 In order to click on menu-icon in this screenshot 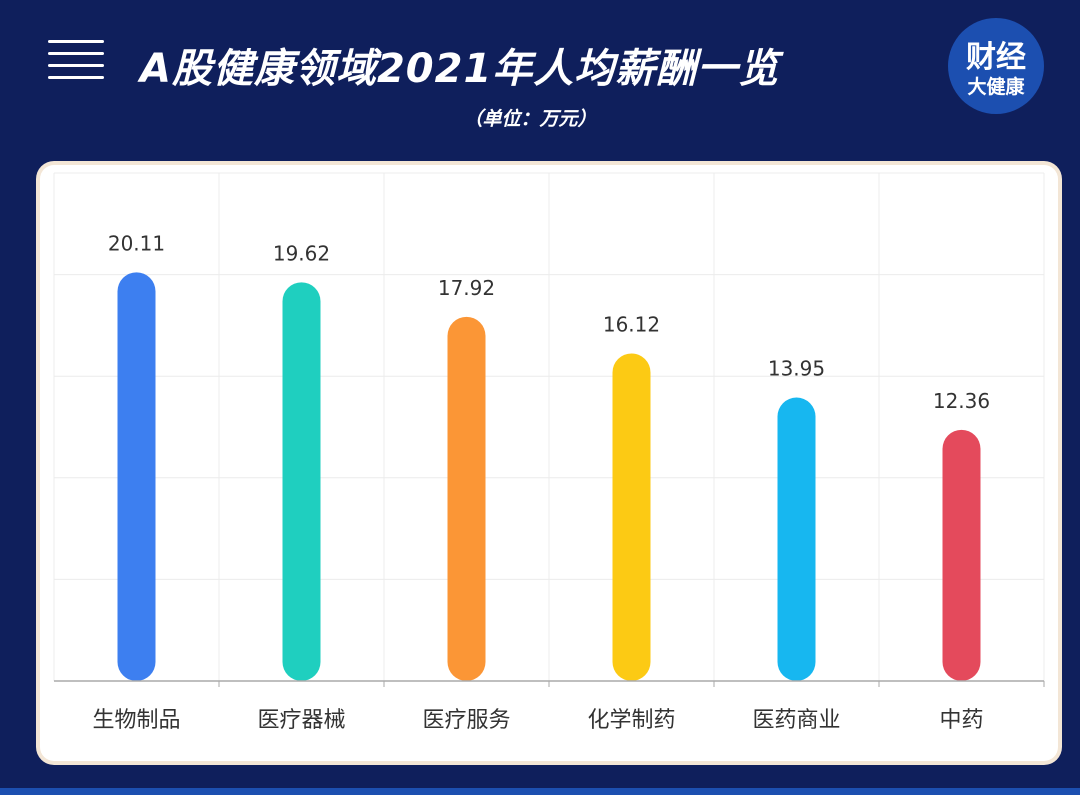, I will do `click(76, 60)`.